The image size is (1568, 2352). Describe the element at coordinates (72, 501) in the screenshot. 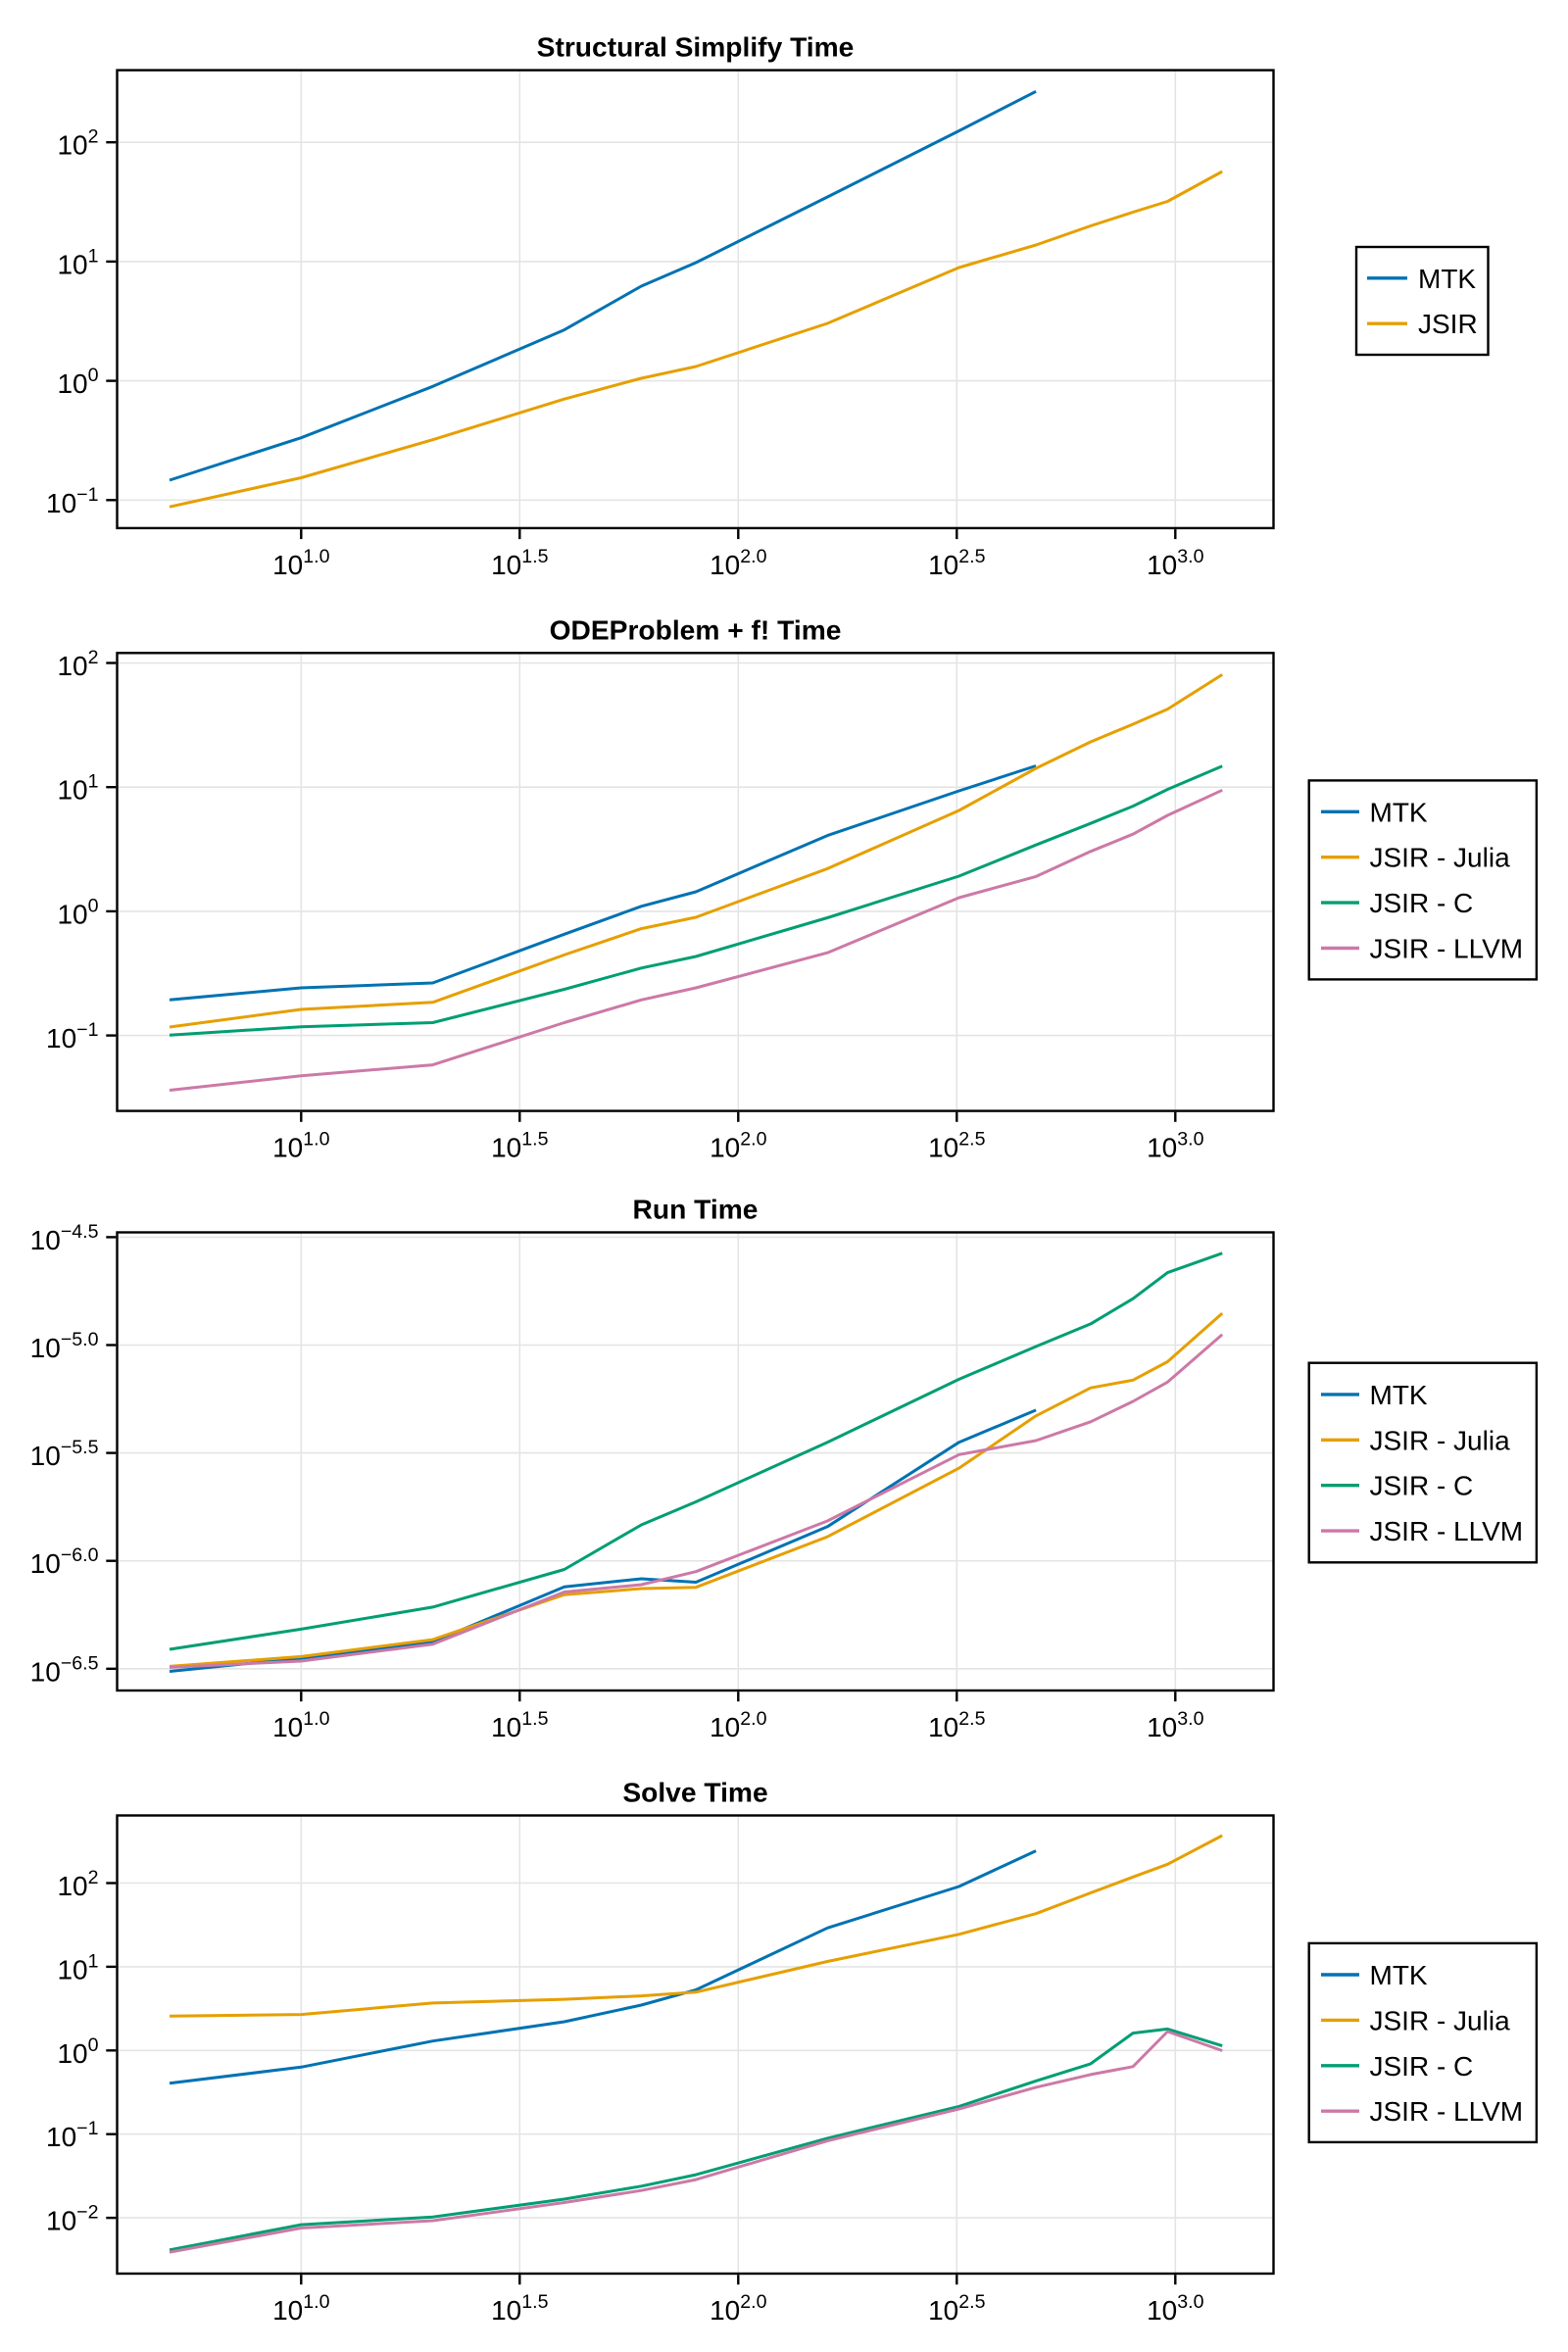

I see `svg-text: 10⁻¹` at that location.